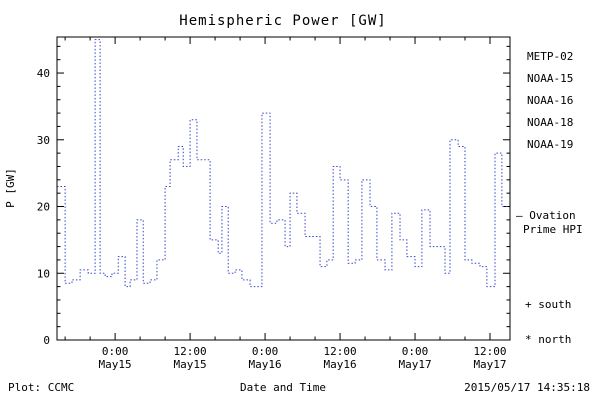 The image size is (600, 400). What do you see at coordinates (43, 140) in the screenshot?
I see `y-tick-label: 30` at bounding box center [43, 140].